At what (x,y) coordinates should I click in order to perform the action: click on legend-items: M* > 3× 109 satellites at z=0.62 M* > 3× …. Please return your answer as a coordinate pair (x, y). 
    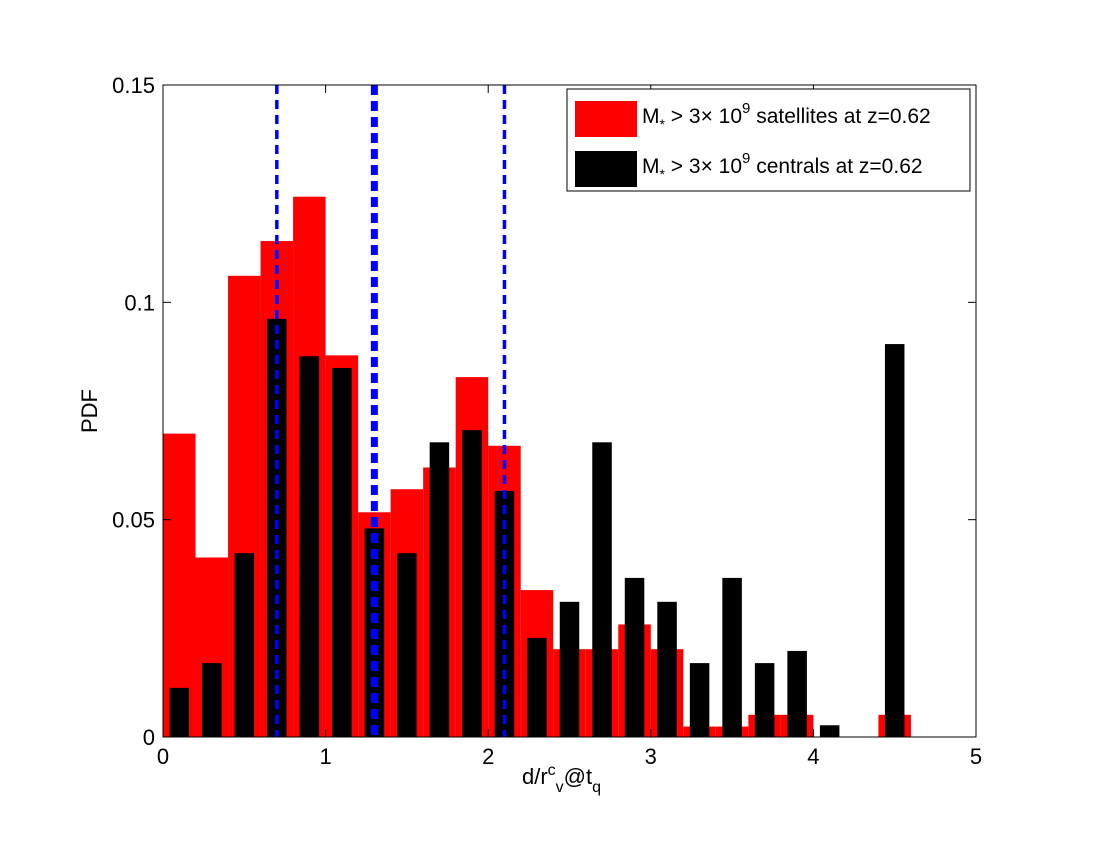
    Looking at the image, I should click on (753, 143).